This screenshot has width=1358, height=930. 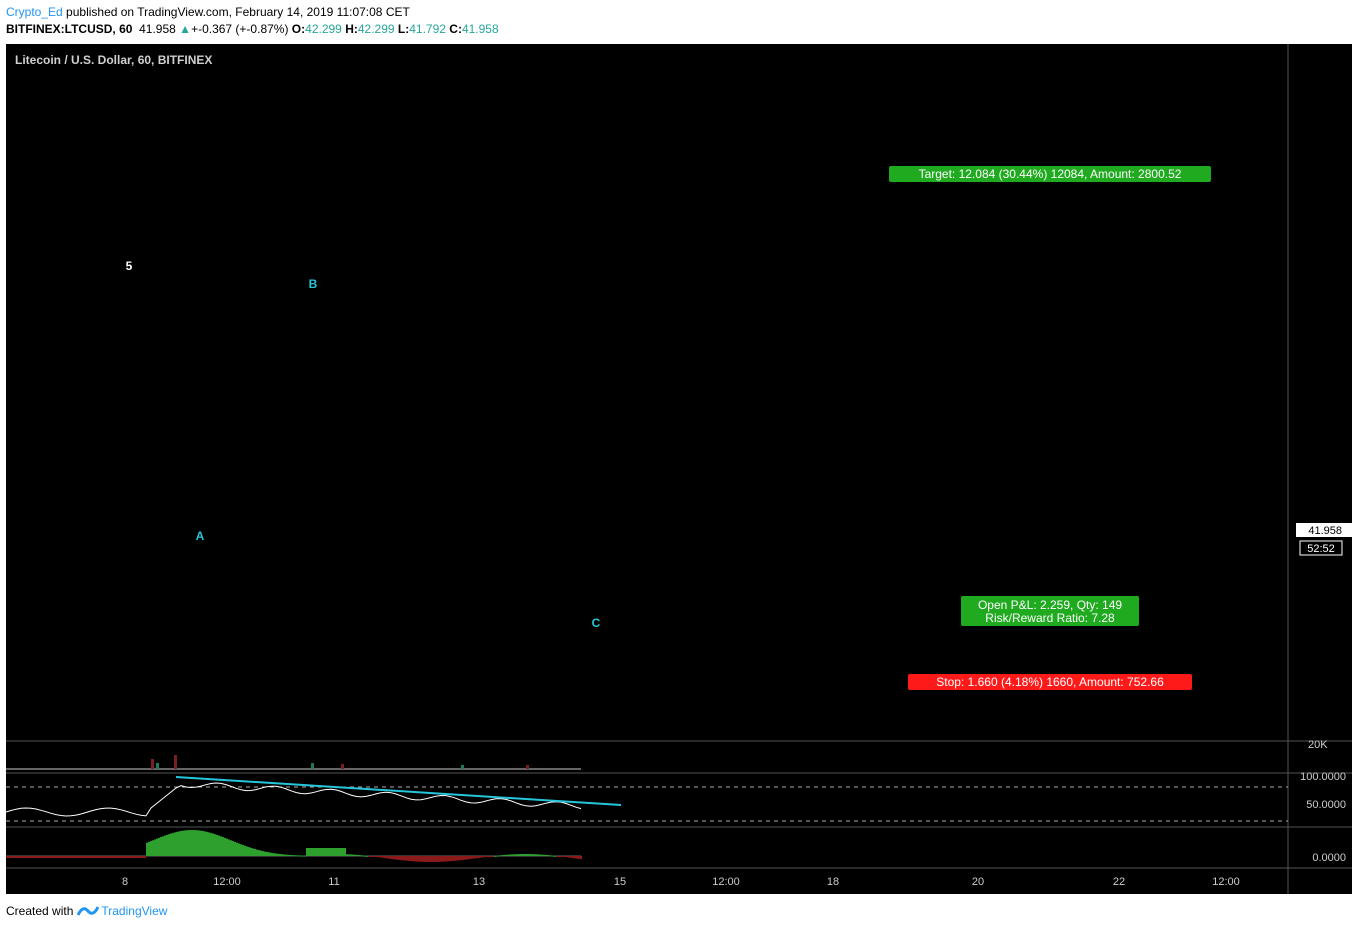 I want to click on author-link: Crypto_Ed, so click(x=34, y=12).